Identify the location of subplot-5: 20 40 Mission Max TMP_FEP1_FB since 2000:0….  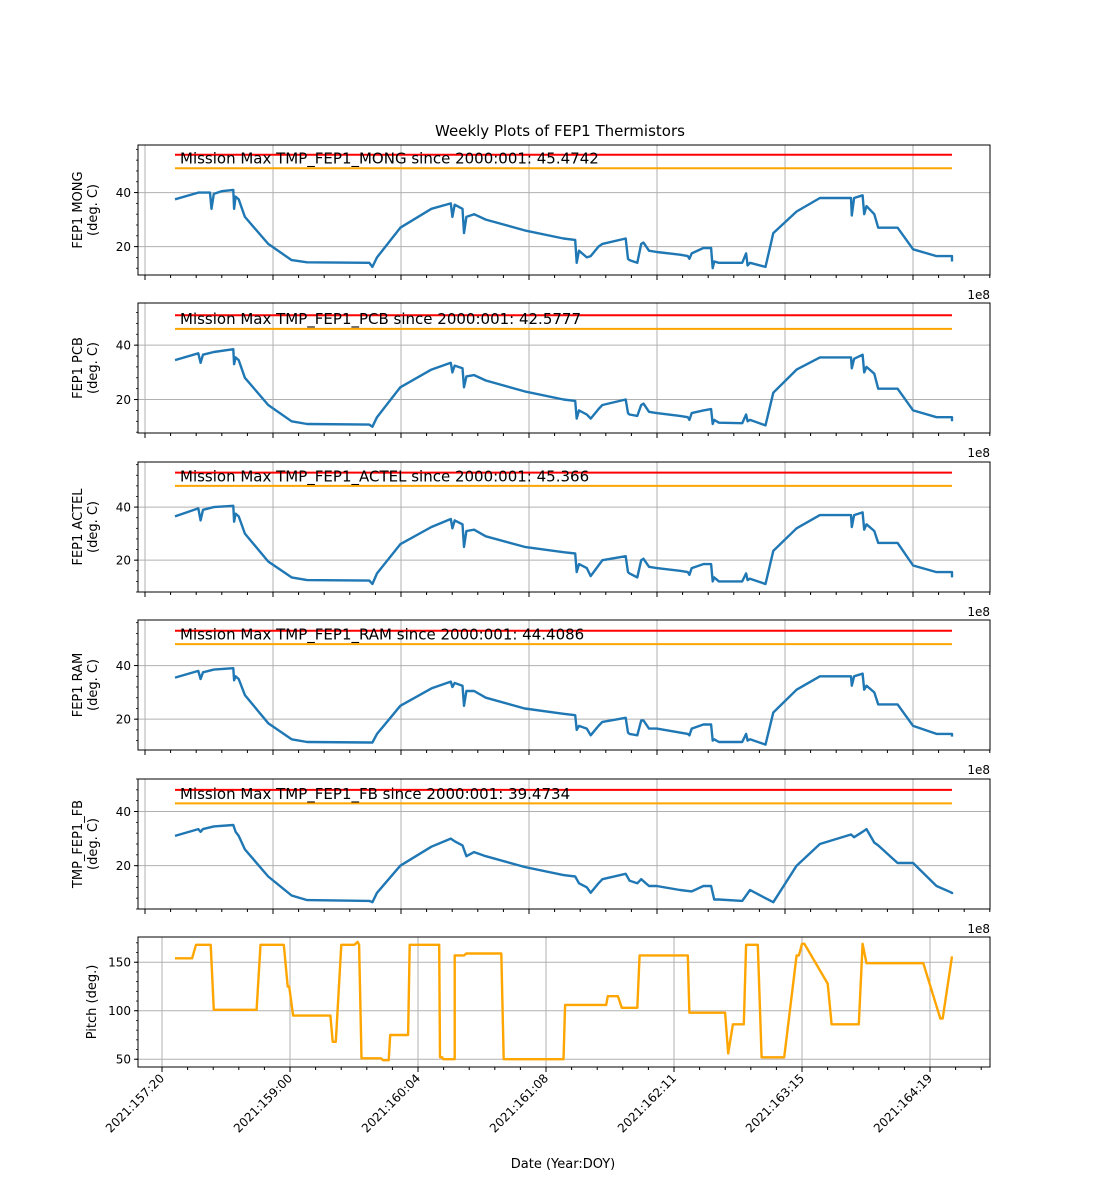
(531, 857).